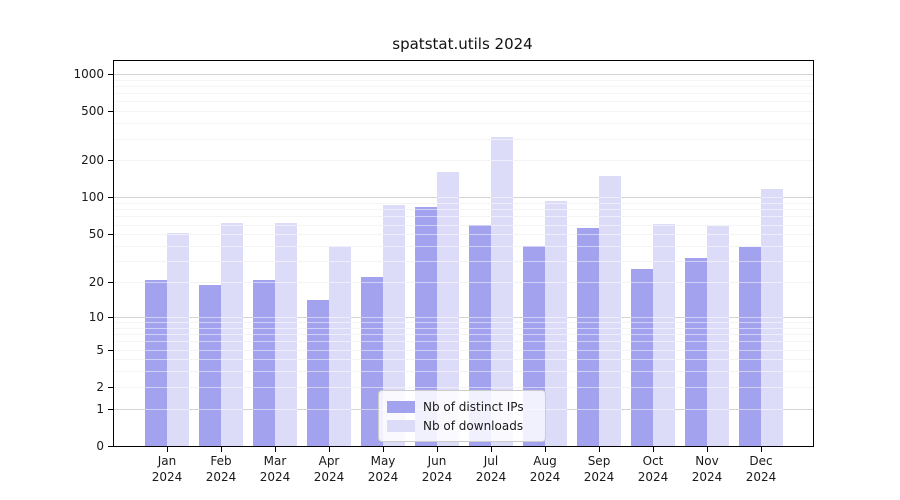  What do you see at coordinates (401, 425) in the screenshot?
I see `legend-swatch-downloads` at bounding box center [401, 425].